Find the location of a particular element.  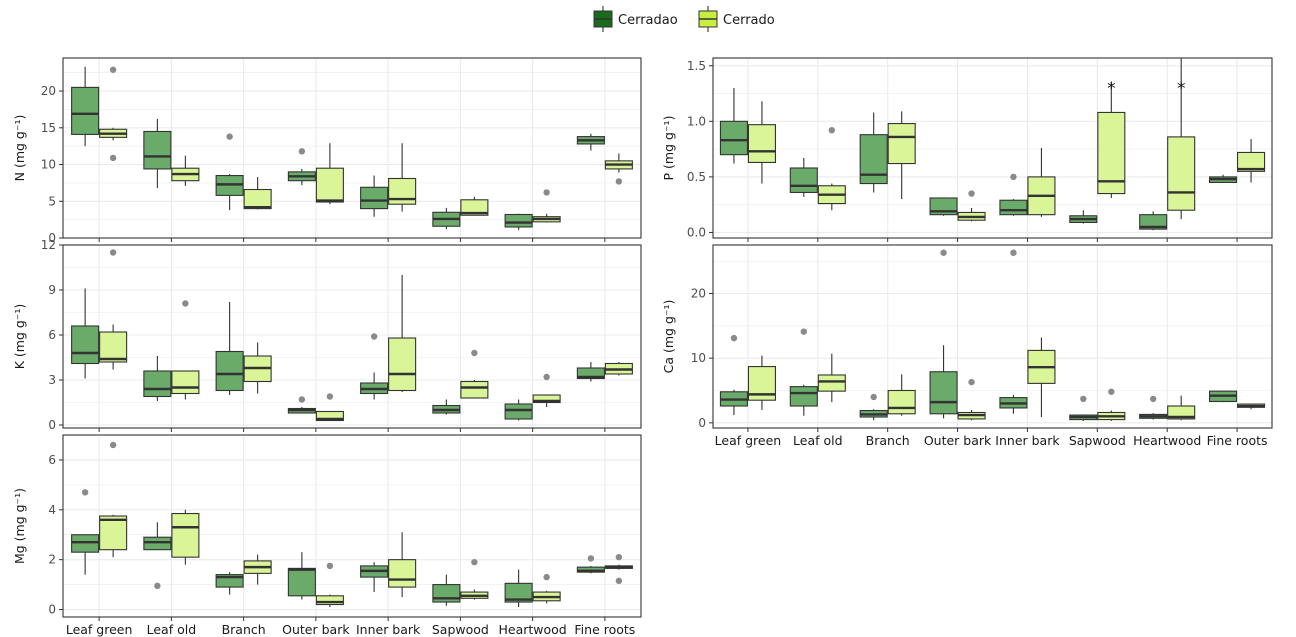

x-tick-label: Sapwood is located at coordinates (1097, 440).